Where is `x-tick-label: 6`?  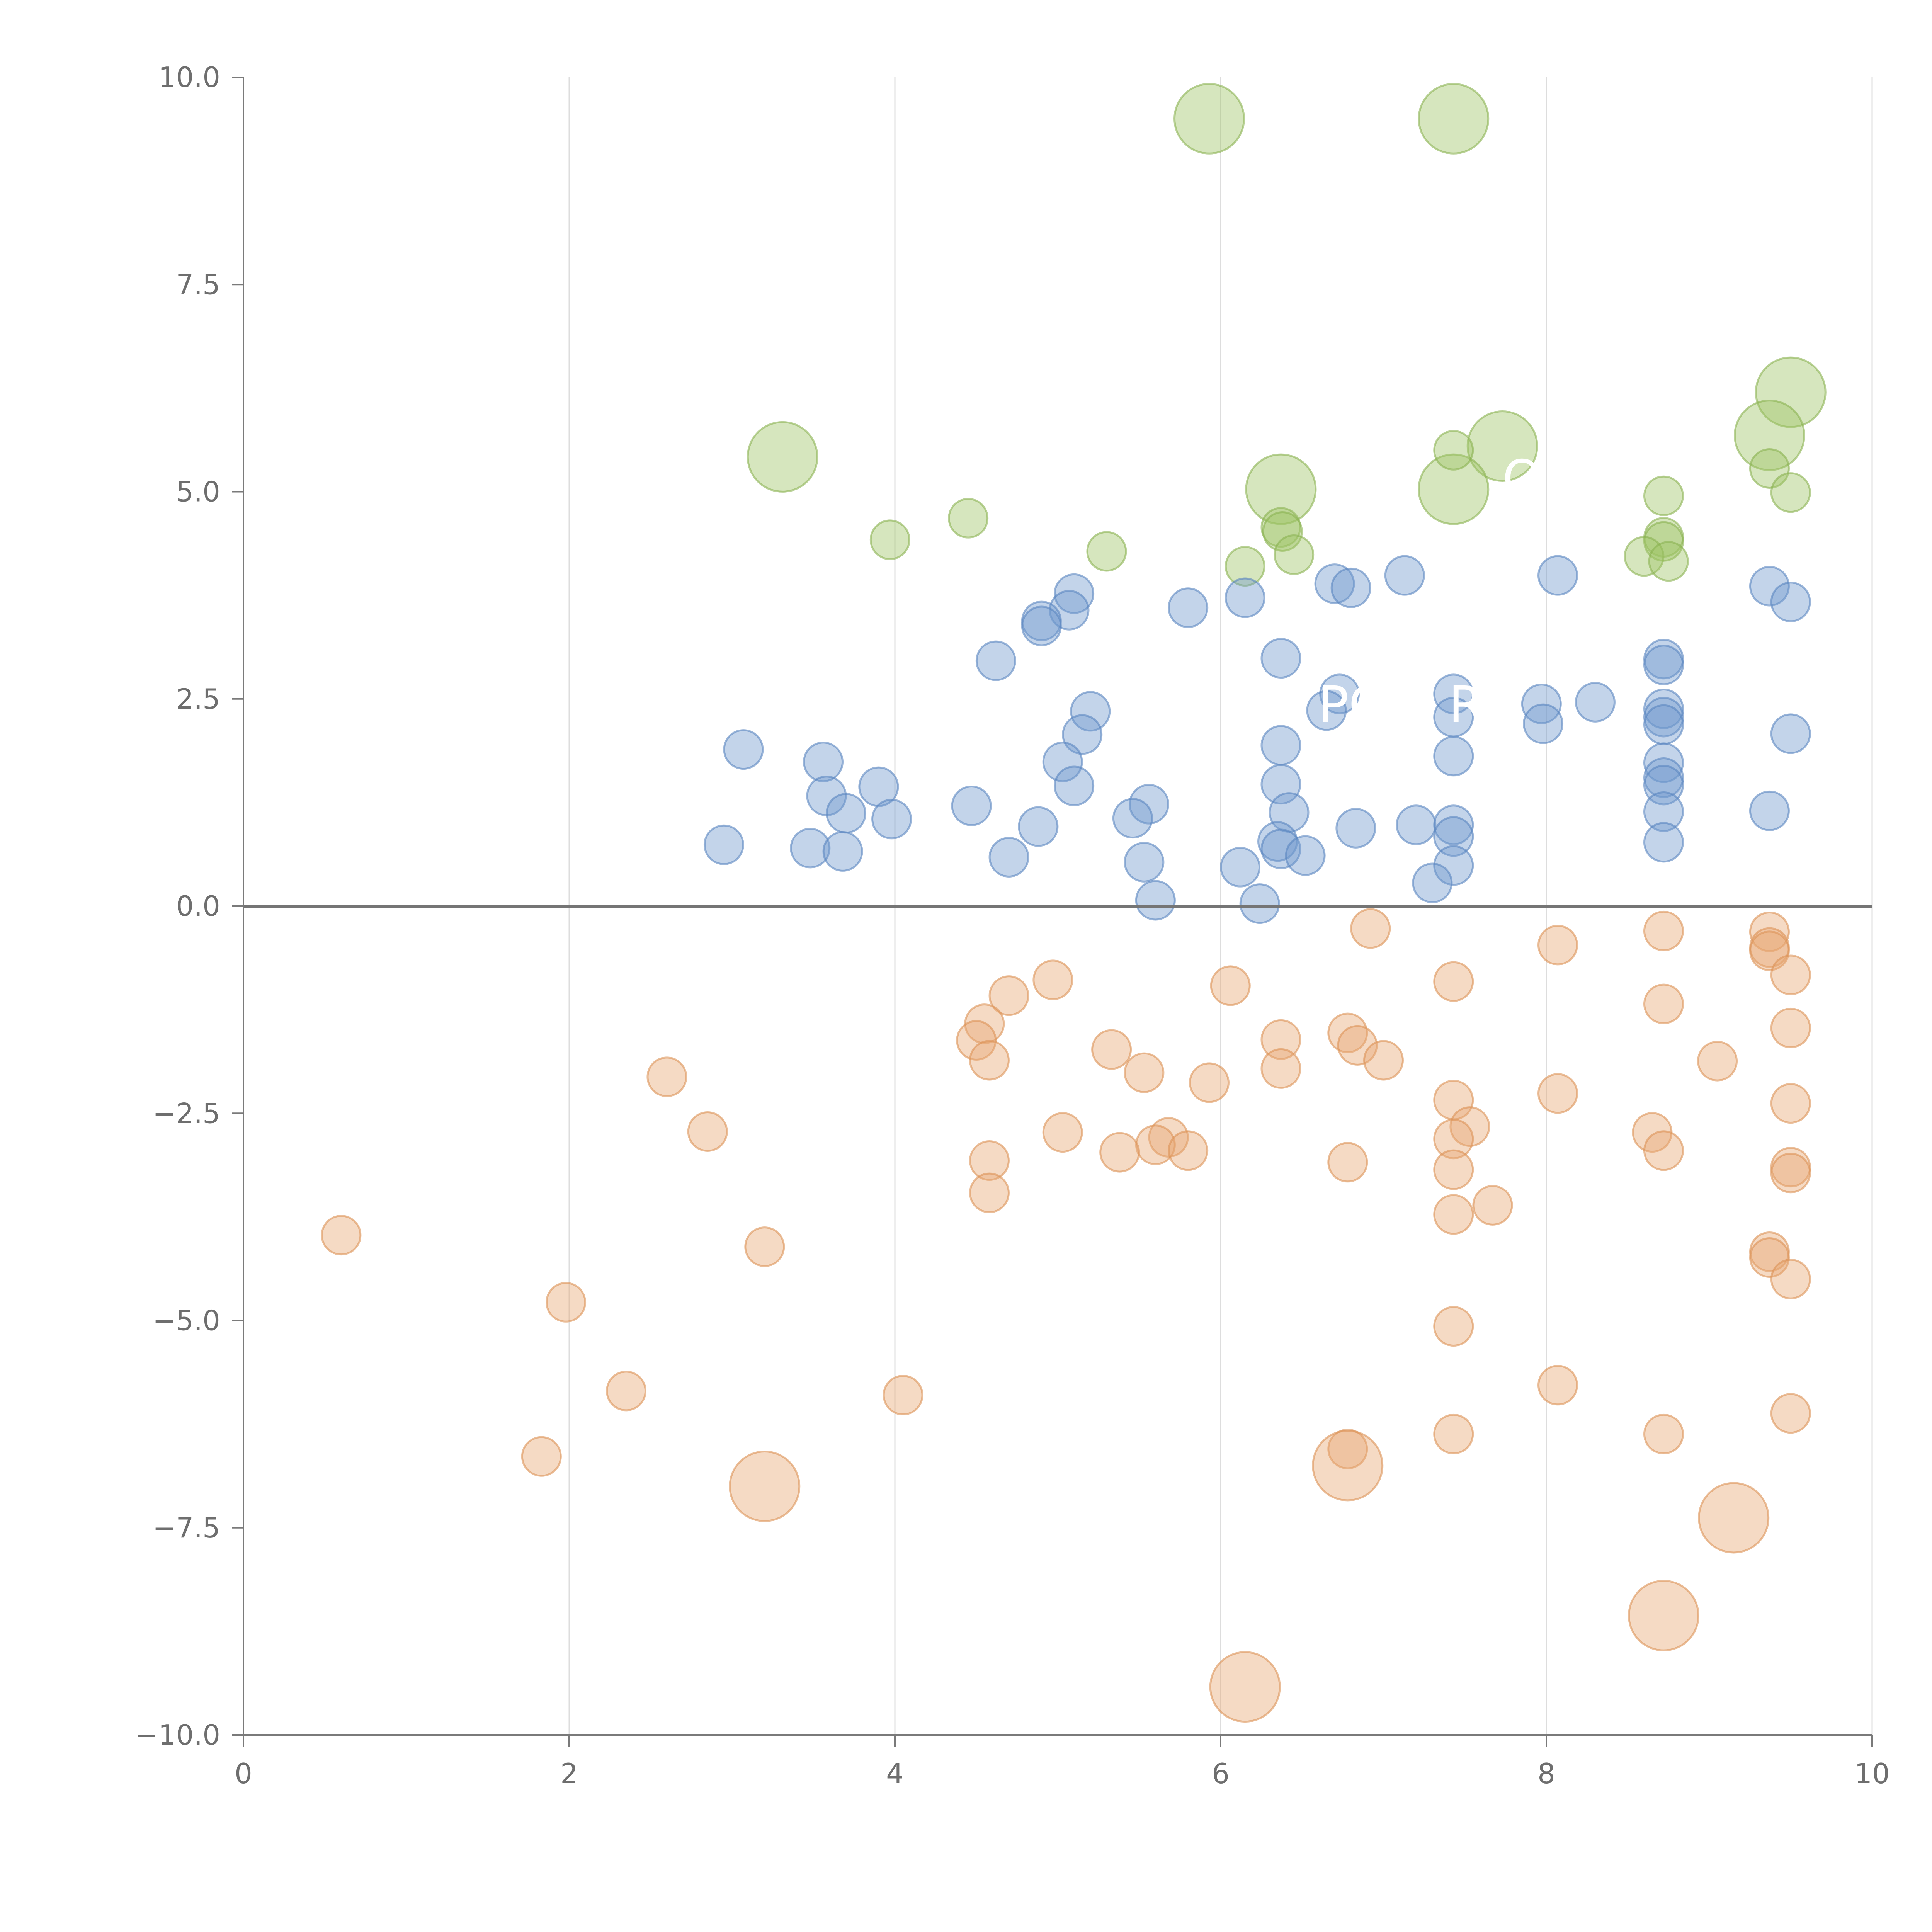 x-tick-label: 6 is located at coordinates (1221, 1773).